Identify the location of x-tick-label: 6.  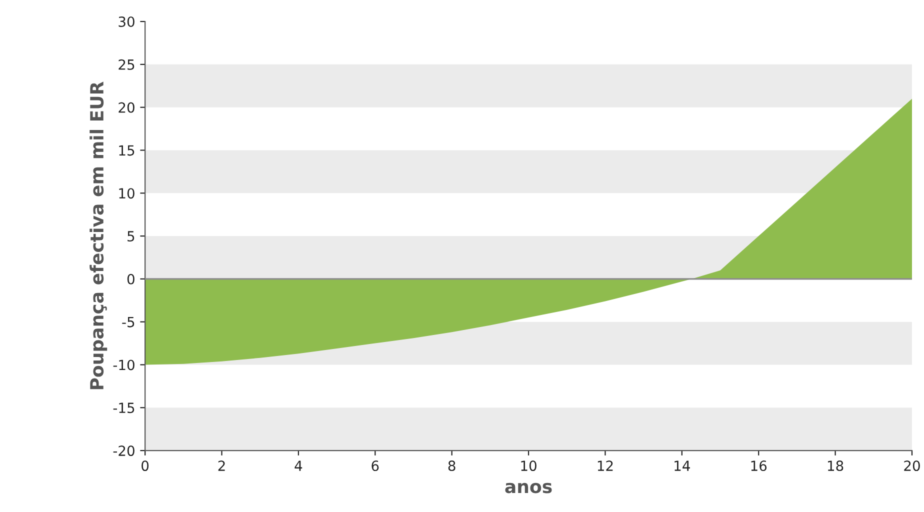
(375, 466).